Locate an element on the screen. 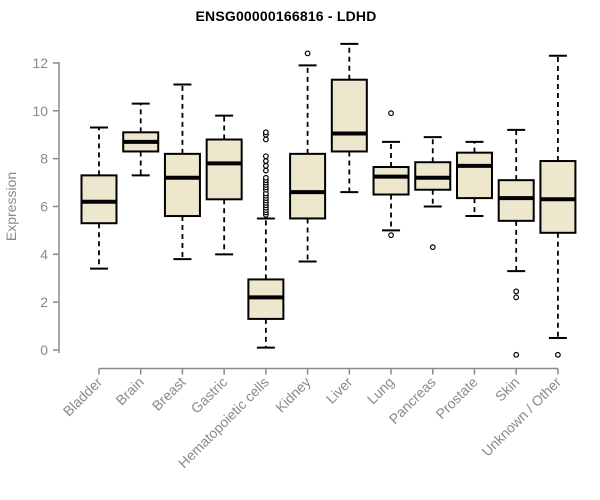 This screenshot has width=600, height=500. boxplot-lung is located at coordinates (391, 174).